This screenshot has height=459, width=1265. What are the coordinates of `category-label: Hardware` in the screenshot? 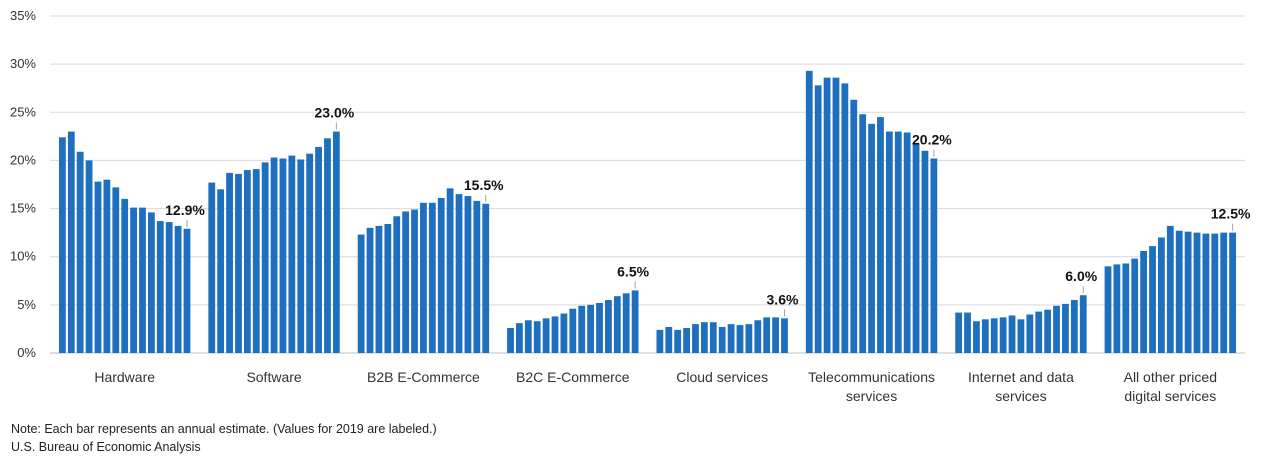 It's located at (124, 377).